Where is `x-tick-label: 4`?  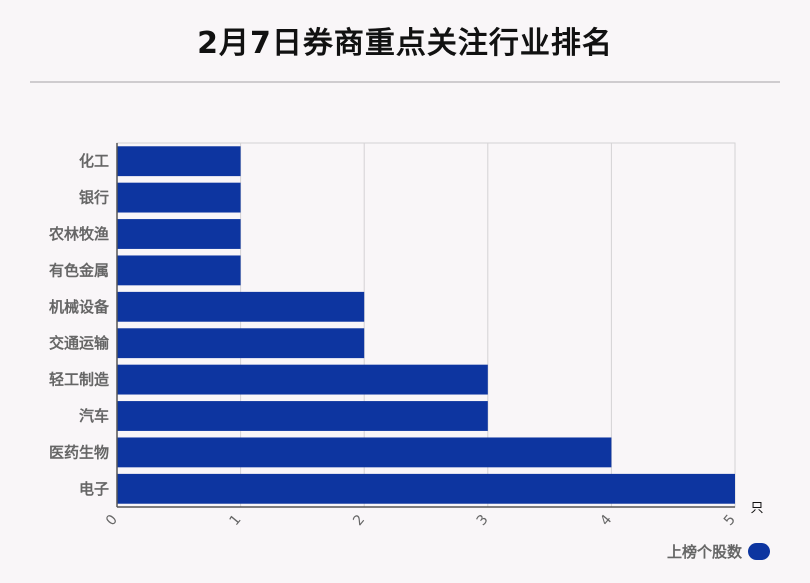 x-tick-label: 4 is located at coordinates (606, 520).